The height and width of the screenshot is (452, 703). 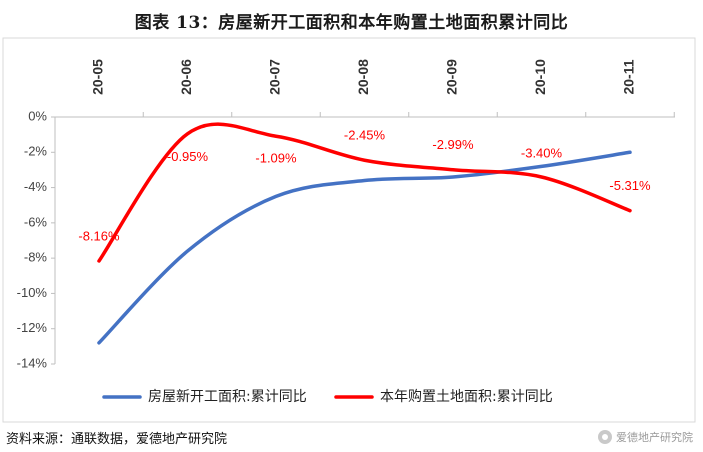 What do you see at coordinates (99, 235) in the screenshot?
I see `data-label: -8.16%` at bounding box center [99, 235].